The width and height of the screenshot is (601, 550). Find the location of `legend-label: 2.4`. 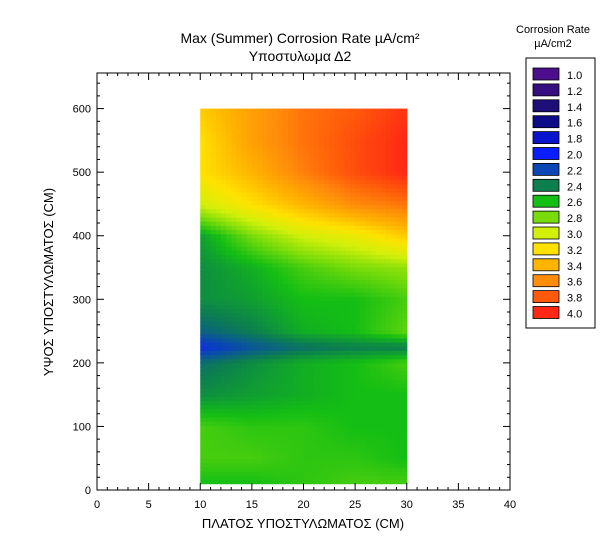

legend-label: 2.4 is located at coordinates (574, 187).